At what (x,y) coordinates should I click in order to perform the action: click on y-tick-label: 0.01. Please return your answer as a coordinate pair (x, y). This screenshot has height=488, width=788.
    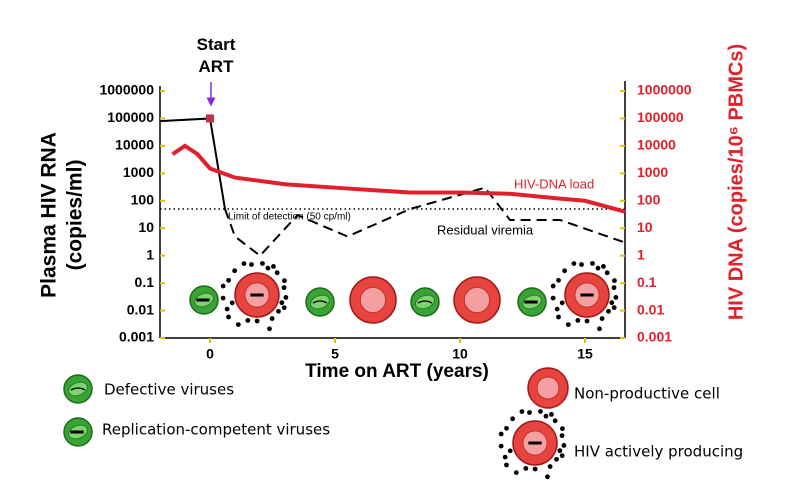
    Looking at the image, I should click on (140, 309).